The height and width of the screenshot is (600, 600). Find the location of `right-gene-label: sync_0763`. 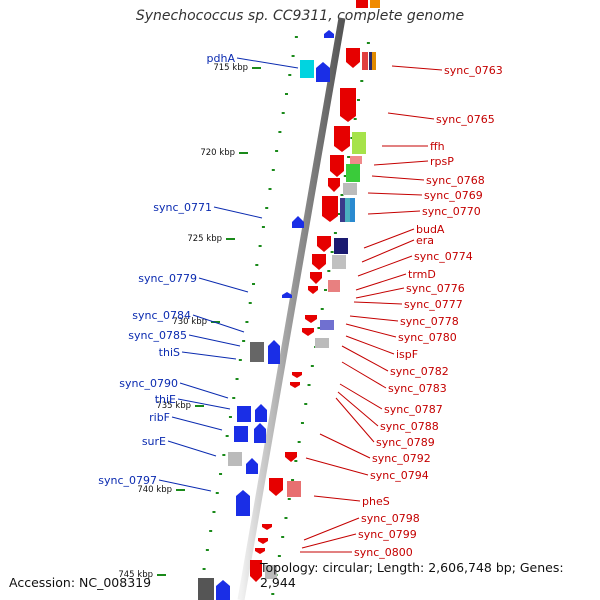

right-gene-label: sync_0763 is located at coordinates (473, 70).